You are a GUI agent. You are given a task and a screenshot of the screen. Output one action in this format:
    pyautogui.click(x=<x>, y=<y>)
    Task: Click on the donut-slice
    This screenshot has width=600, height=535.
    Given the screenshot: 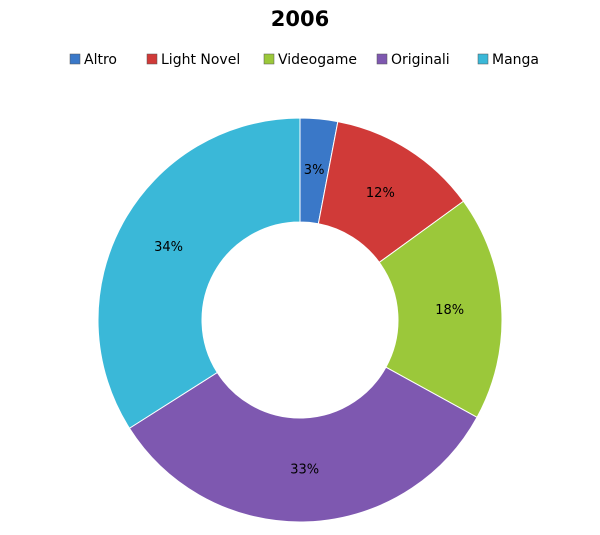 What is the action you would take?
    pyautogui.click(x=440, y=309)
    